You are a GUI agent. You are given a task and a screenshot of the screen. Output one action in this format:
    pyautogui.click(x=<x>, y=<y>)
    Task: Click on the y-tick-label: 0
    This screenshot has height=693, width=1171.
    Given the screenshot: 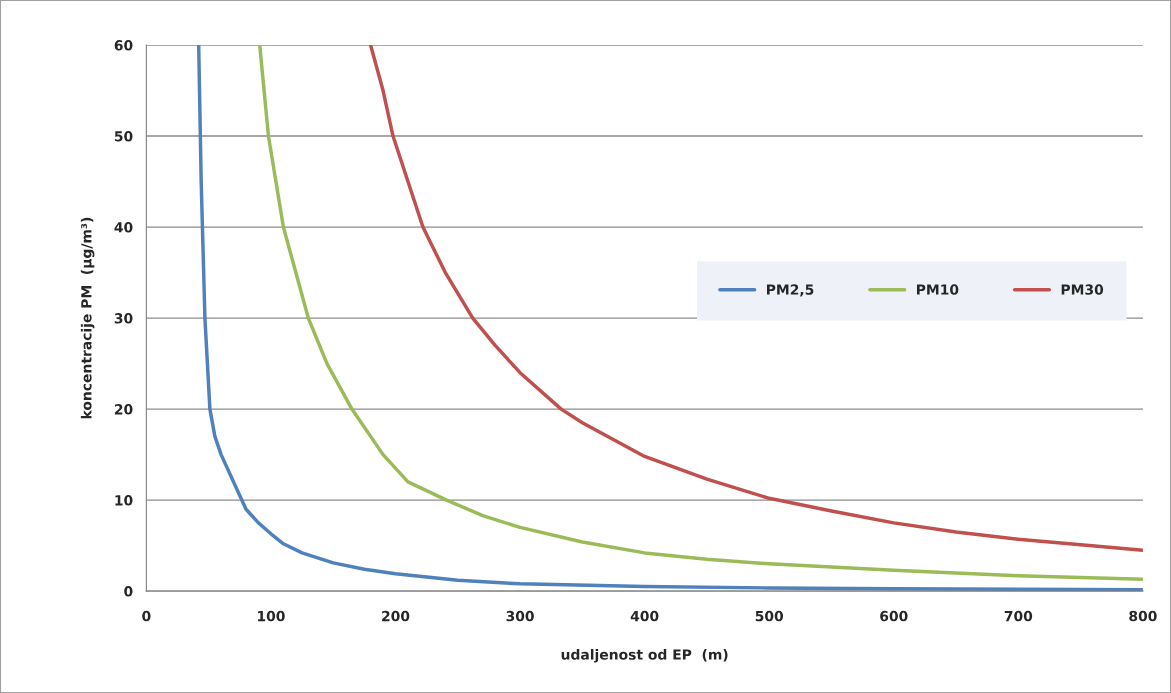 What is the action you would take?
    pyautogui.click(x=128, y=591)
    